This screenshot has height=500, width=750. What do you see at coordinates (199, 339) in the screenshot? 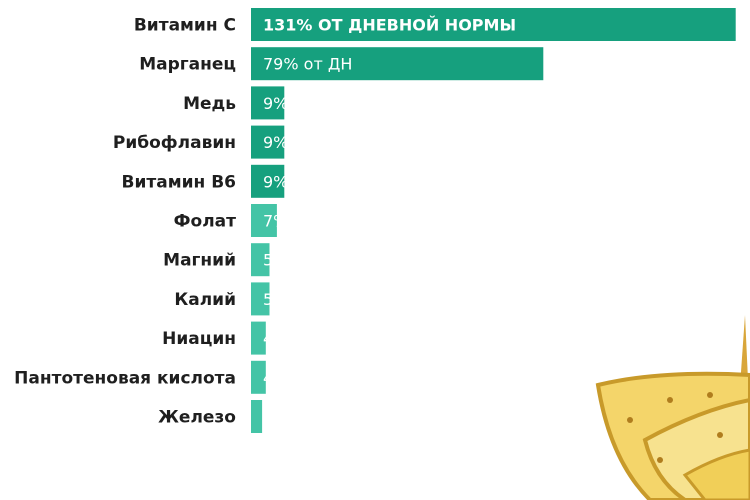
I see `category-label: Ниацин` at bounding box center [199, 339].